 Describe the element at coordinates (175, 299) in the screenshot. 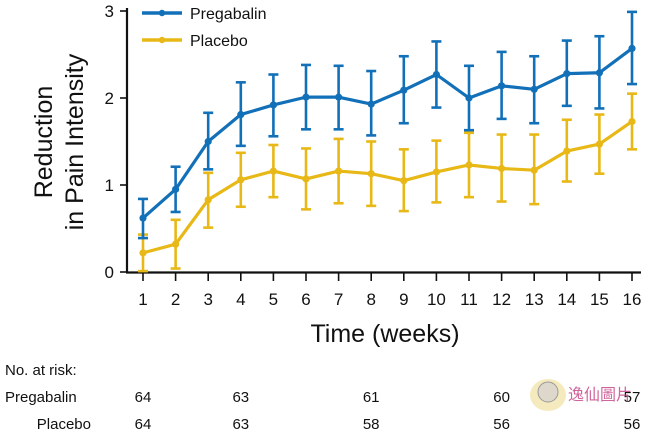

I see `x-tick-label: 2` at that location.